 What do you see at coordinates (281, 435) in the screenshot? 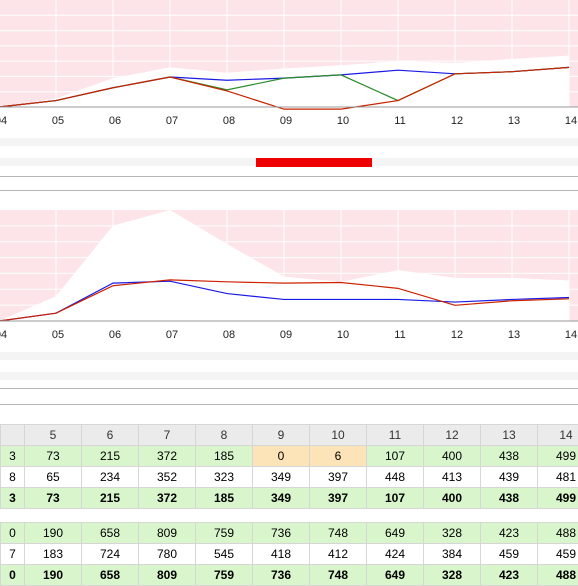
I see `table-cell: 9` at bounding box center [281, 435].